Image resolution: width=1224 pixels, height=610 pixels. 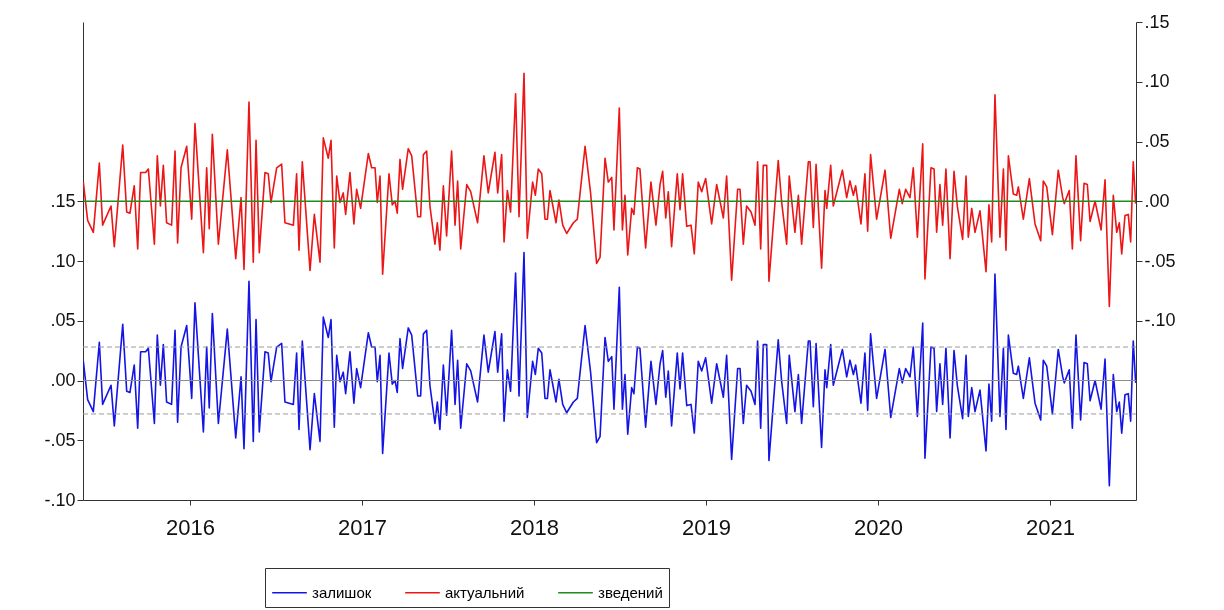 I want to click on legend-label: зведений, so click(x=630, y=592).